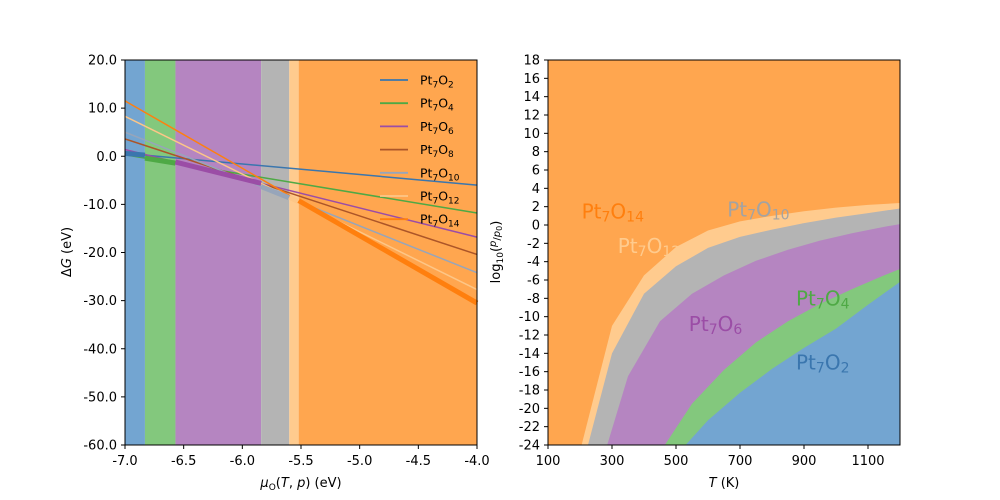 This screenshot has width=1000, height=500. What do you see at coordinates (100, 301) in the screenshot?
I see `y-tick-label: -30.0` at bounding box center [100, 301].